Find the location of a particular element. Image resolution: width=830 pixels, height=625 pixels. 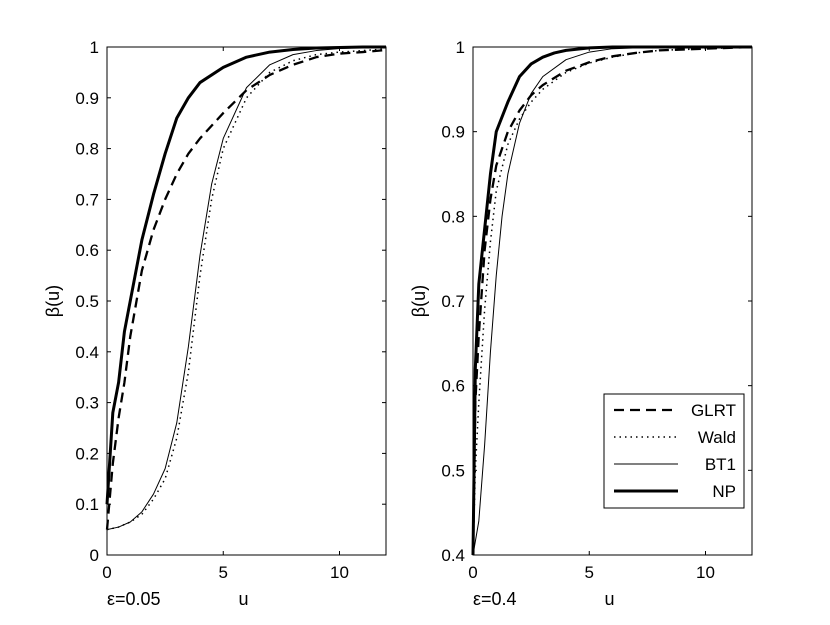

legend: GLRT Wald BT1 NP is located at coordinates (674, 451).